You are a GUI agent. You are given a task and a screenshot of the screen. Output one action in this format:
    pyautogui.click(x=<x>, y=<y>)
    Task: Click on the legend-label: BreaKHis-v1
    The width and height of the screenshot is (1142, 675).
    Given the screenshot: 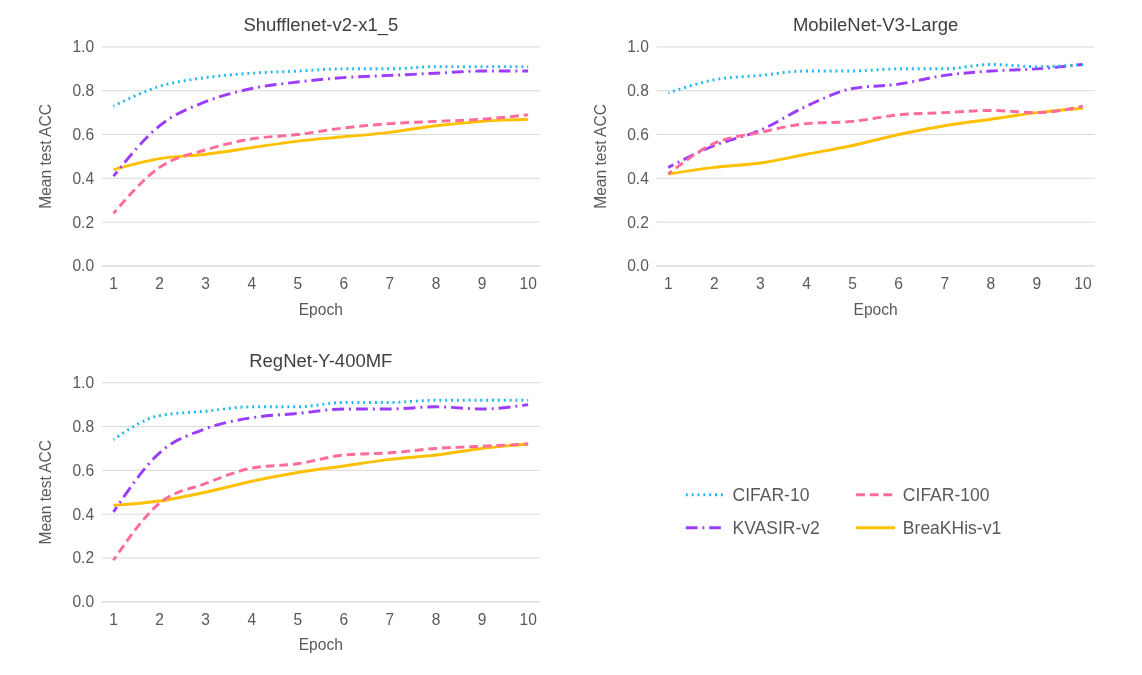 What is the action you would take?
    pyautogui.click(x=952, y=527)
    